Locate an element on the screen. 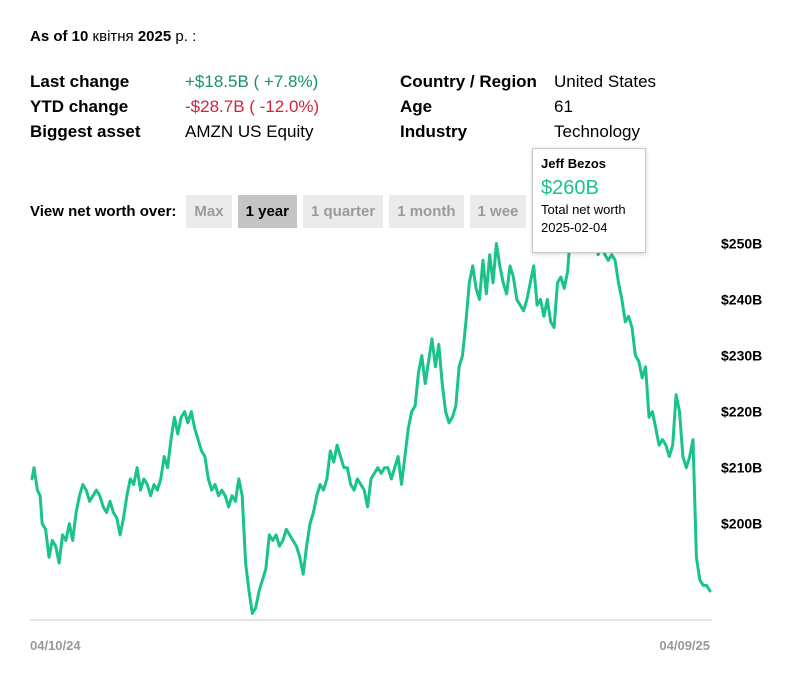  stat-label: Age is located at coordinates (416, 106).